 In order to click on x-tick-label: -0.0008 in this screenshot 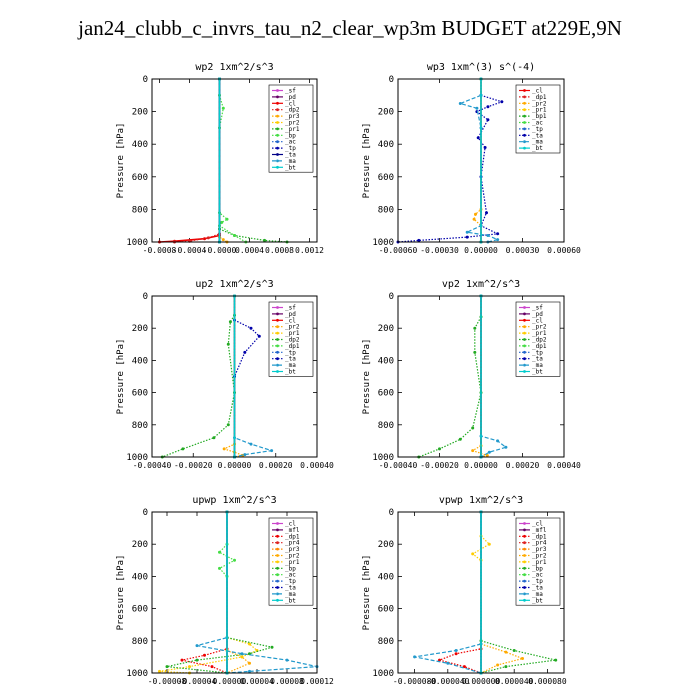, I will do `click(160, 250)`.